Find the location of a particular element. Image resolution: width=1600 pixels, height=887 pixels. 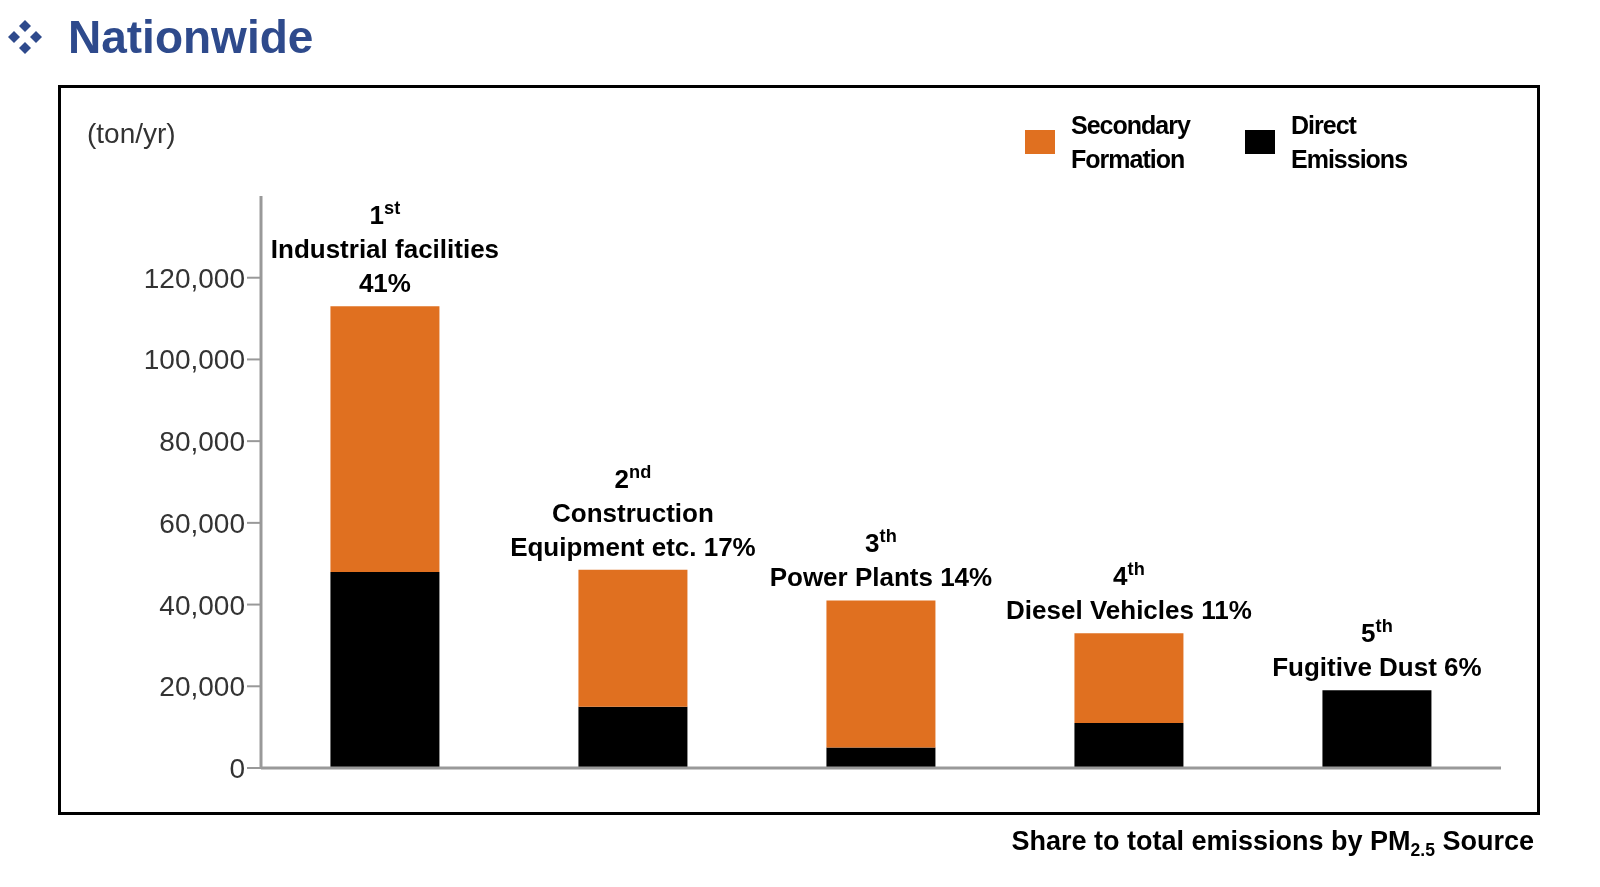

legend-label: Direct Emissions is located at coordinates (1350, 142).